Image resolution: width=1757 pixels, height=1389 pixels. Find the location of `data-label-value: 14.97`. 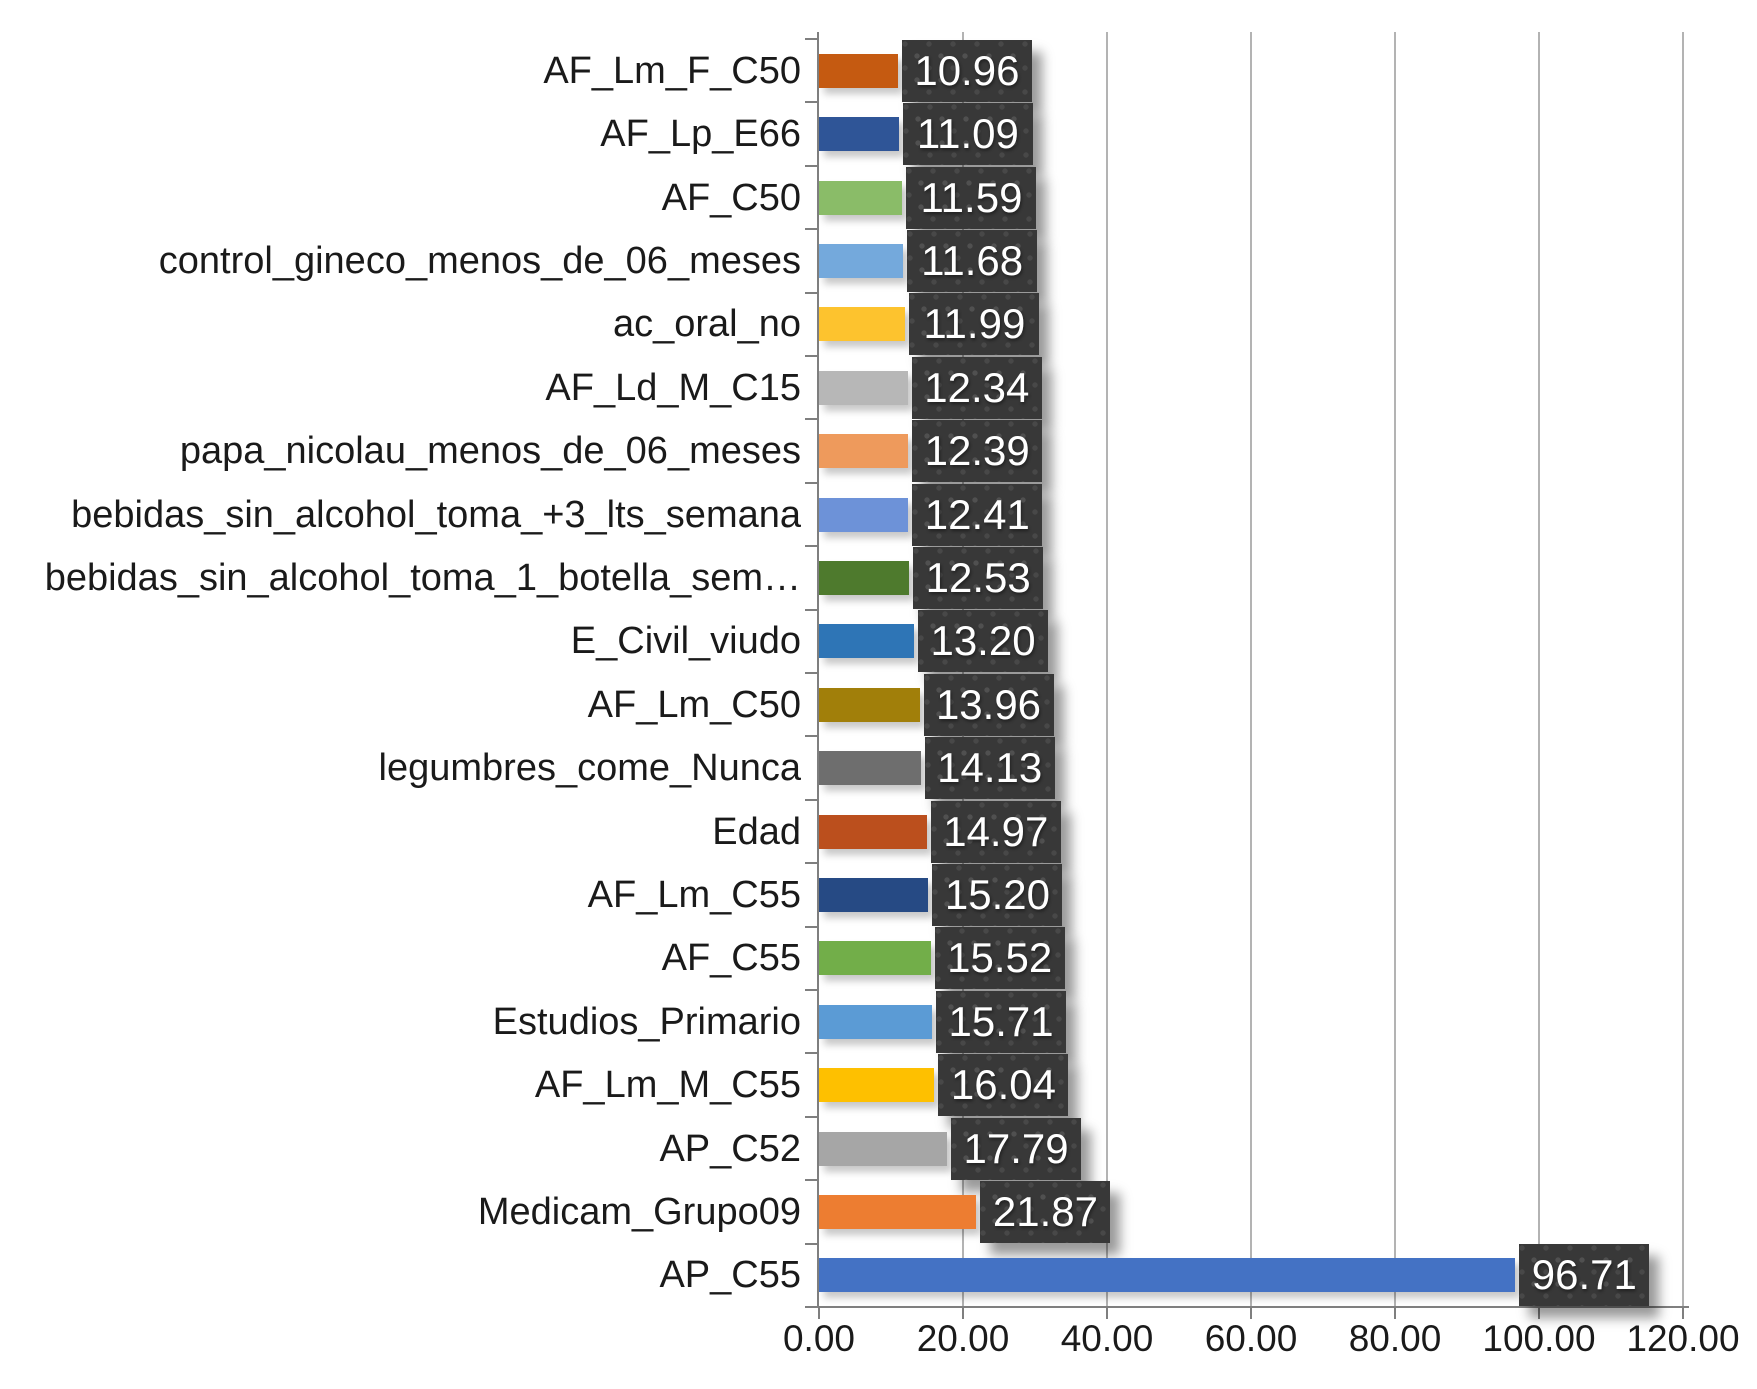

data-label-value: 14.97 is located at coordinates (996, 831).